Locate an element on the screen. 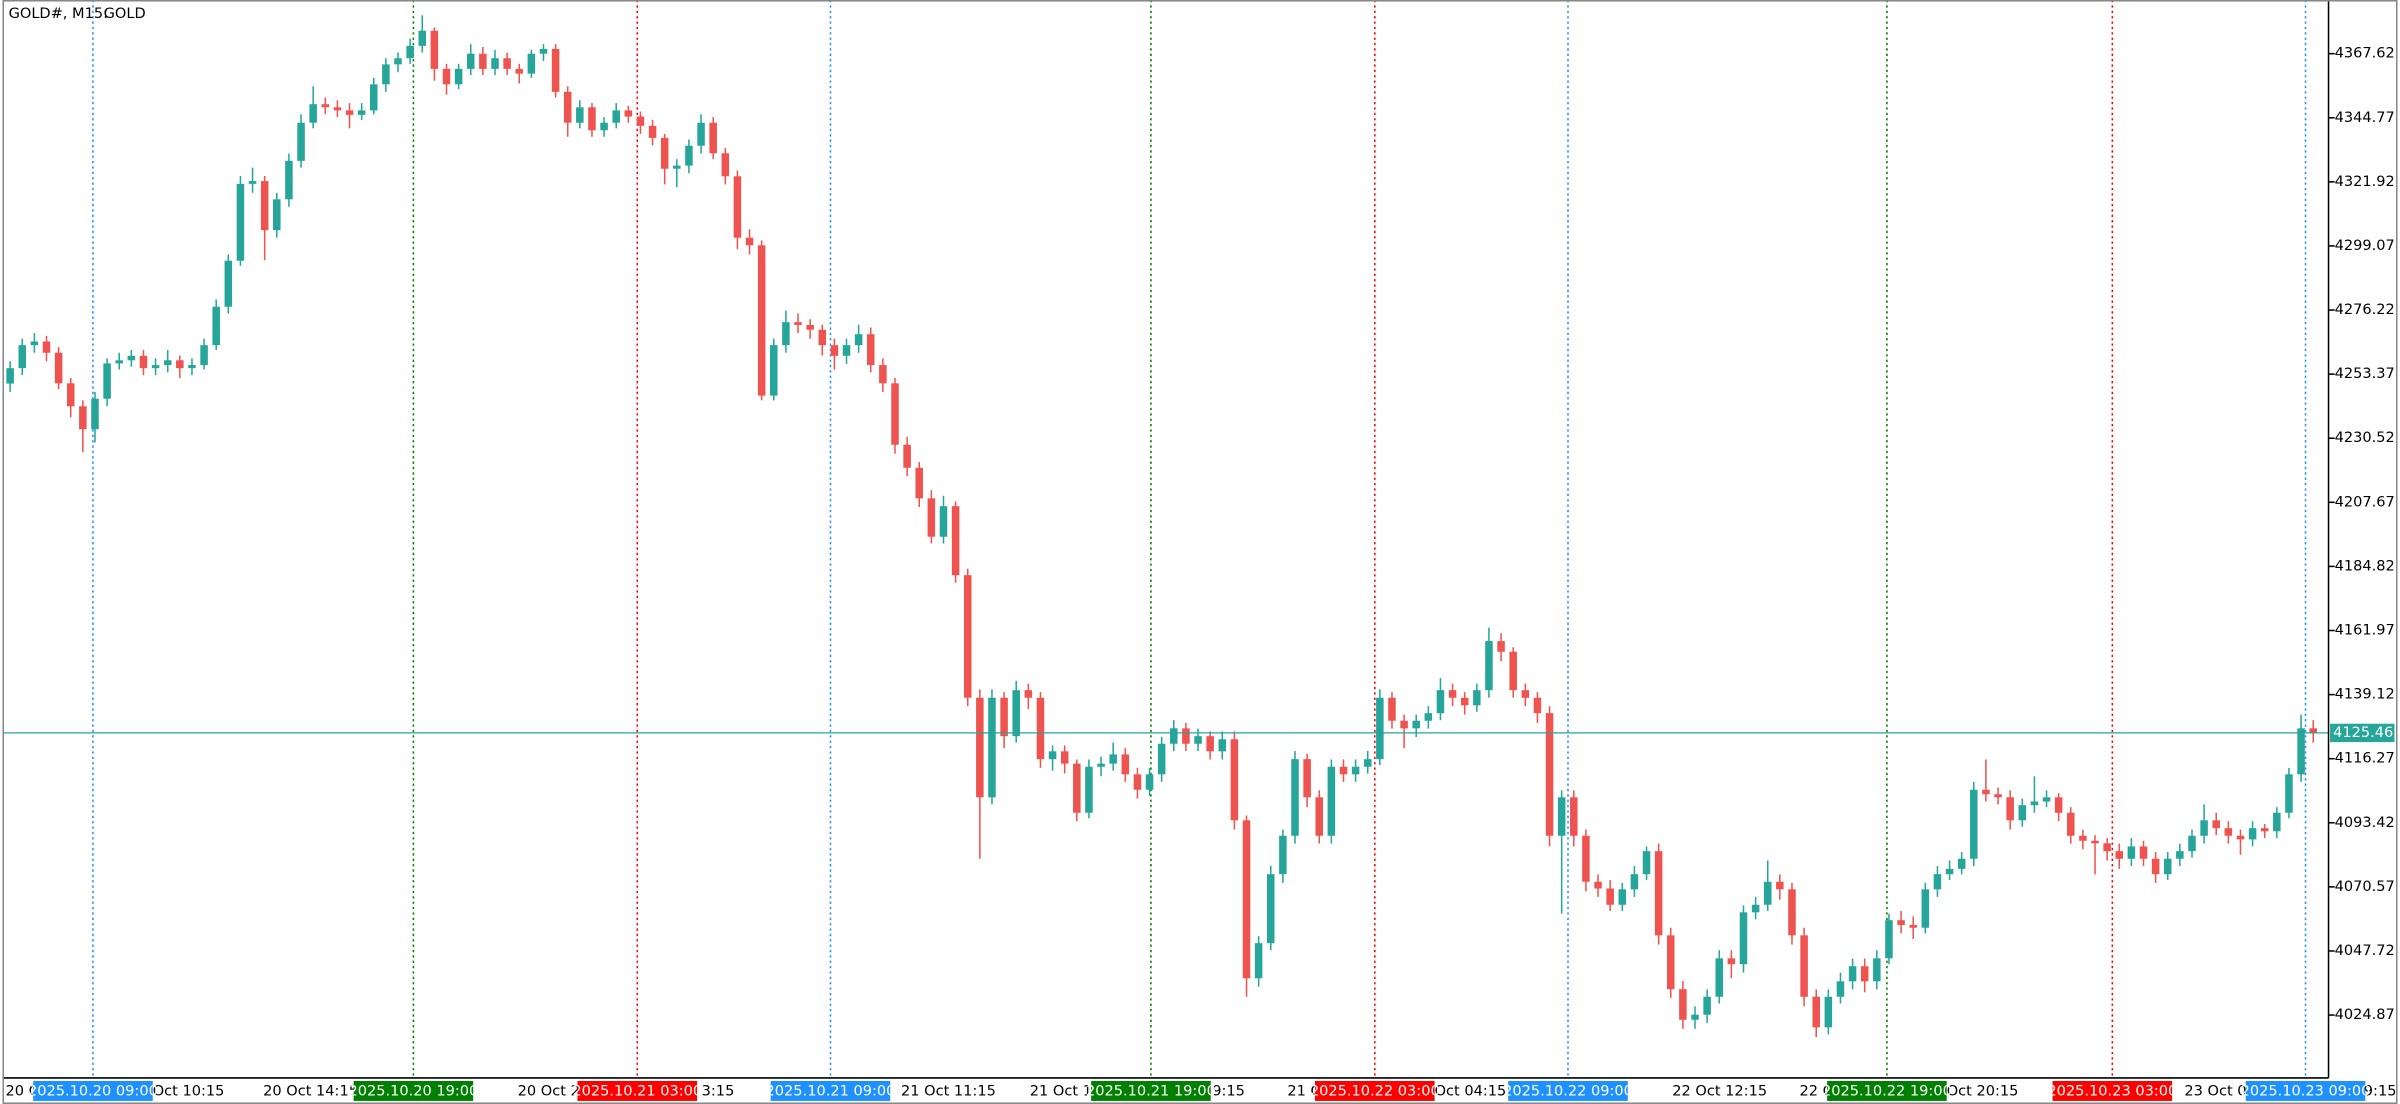  y-tick-label: 4070.57 is located at coordinates (2365, 886).